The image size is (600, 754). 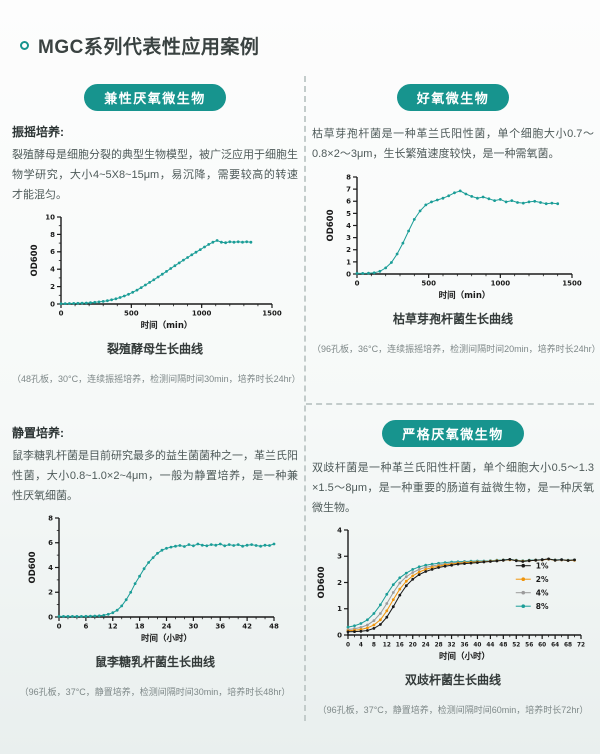 What do you see at coordinates (452, 318) in the screenshot?
I see `chart-caption-bacillus: 枯草芽孢杆菌生长曲线` at bounding box center [452, 318].